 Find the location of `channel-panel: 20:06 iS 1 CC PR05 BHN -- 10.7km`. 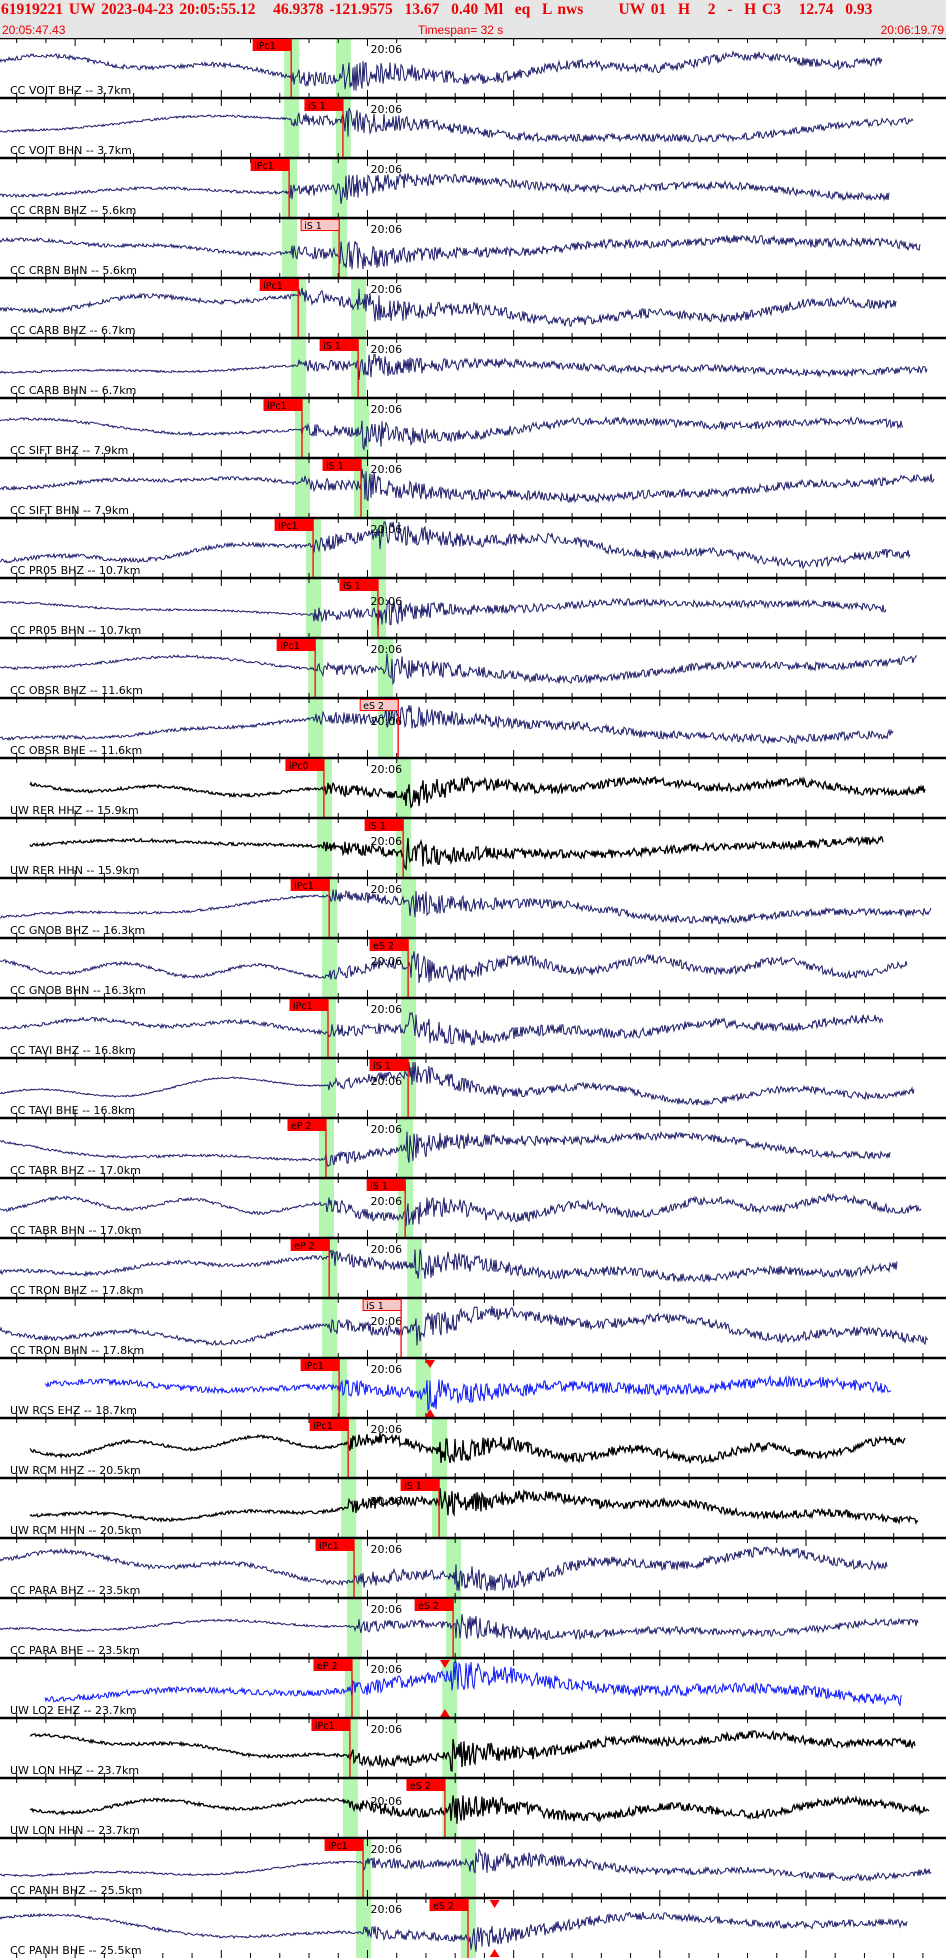

channel-panel: 20:06 iS 1 CC PR05 BHN -- 10.7km is located at coordinates (473, 607).